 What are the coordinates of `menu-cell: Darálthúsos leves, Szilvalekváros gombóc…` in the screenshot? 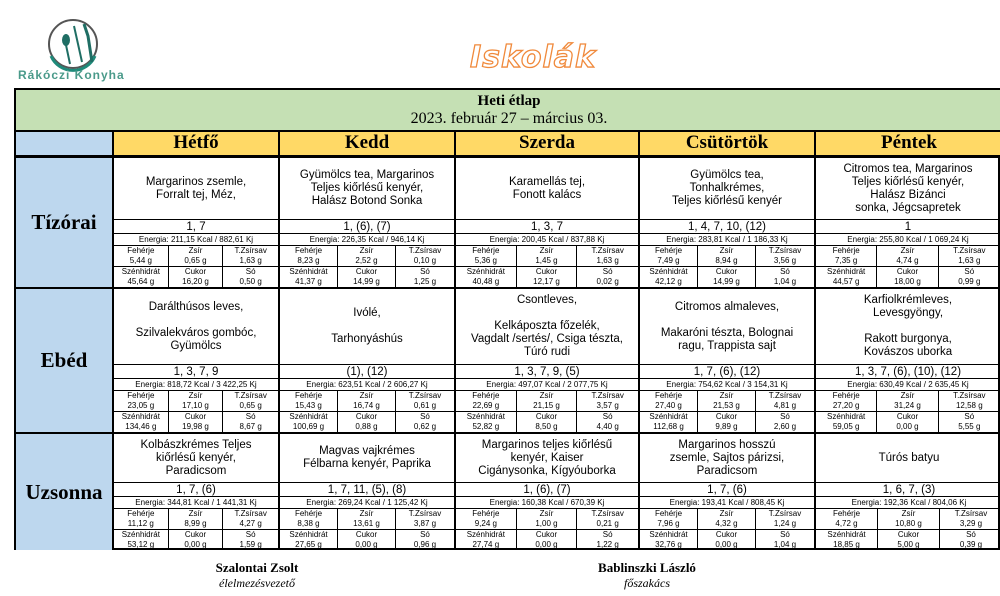 It's located at (197, 359).